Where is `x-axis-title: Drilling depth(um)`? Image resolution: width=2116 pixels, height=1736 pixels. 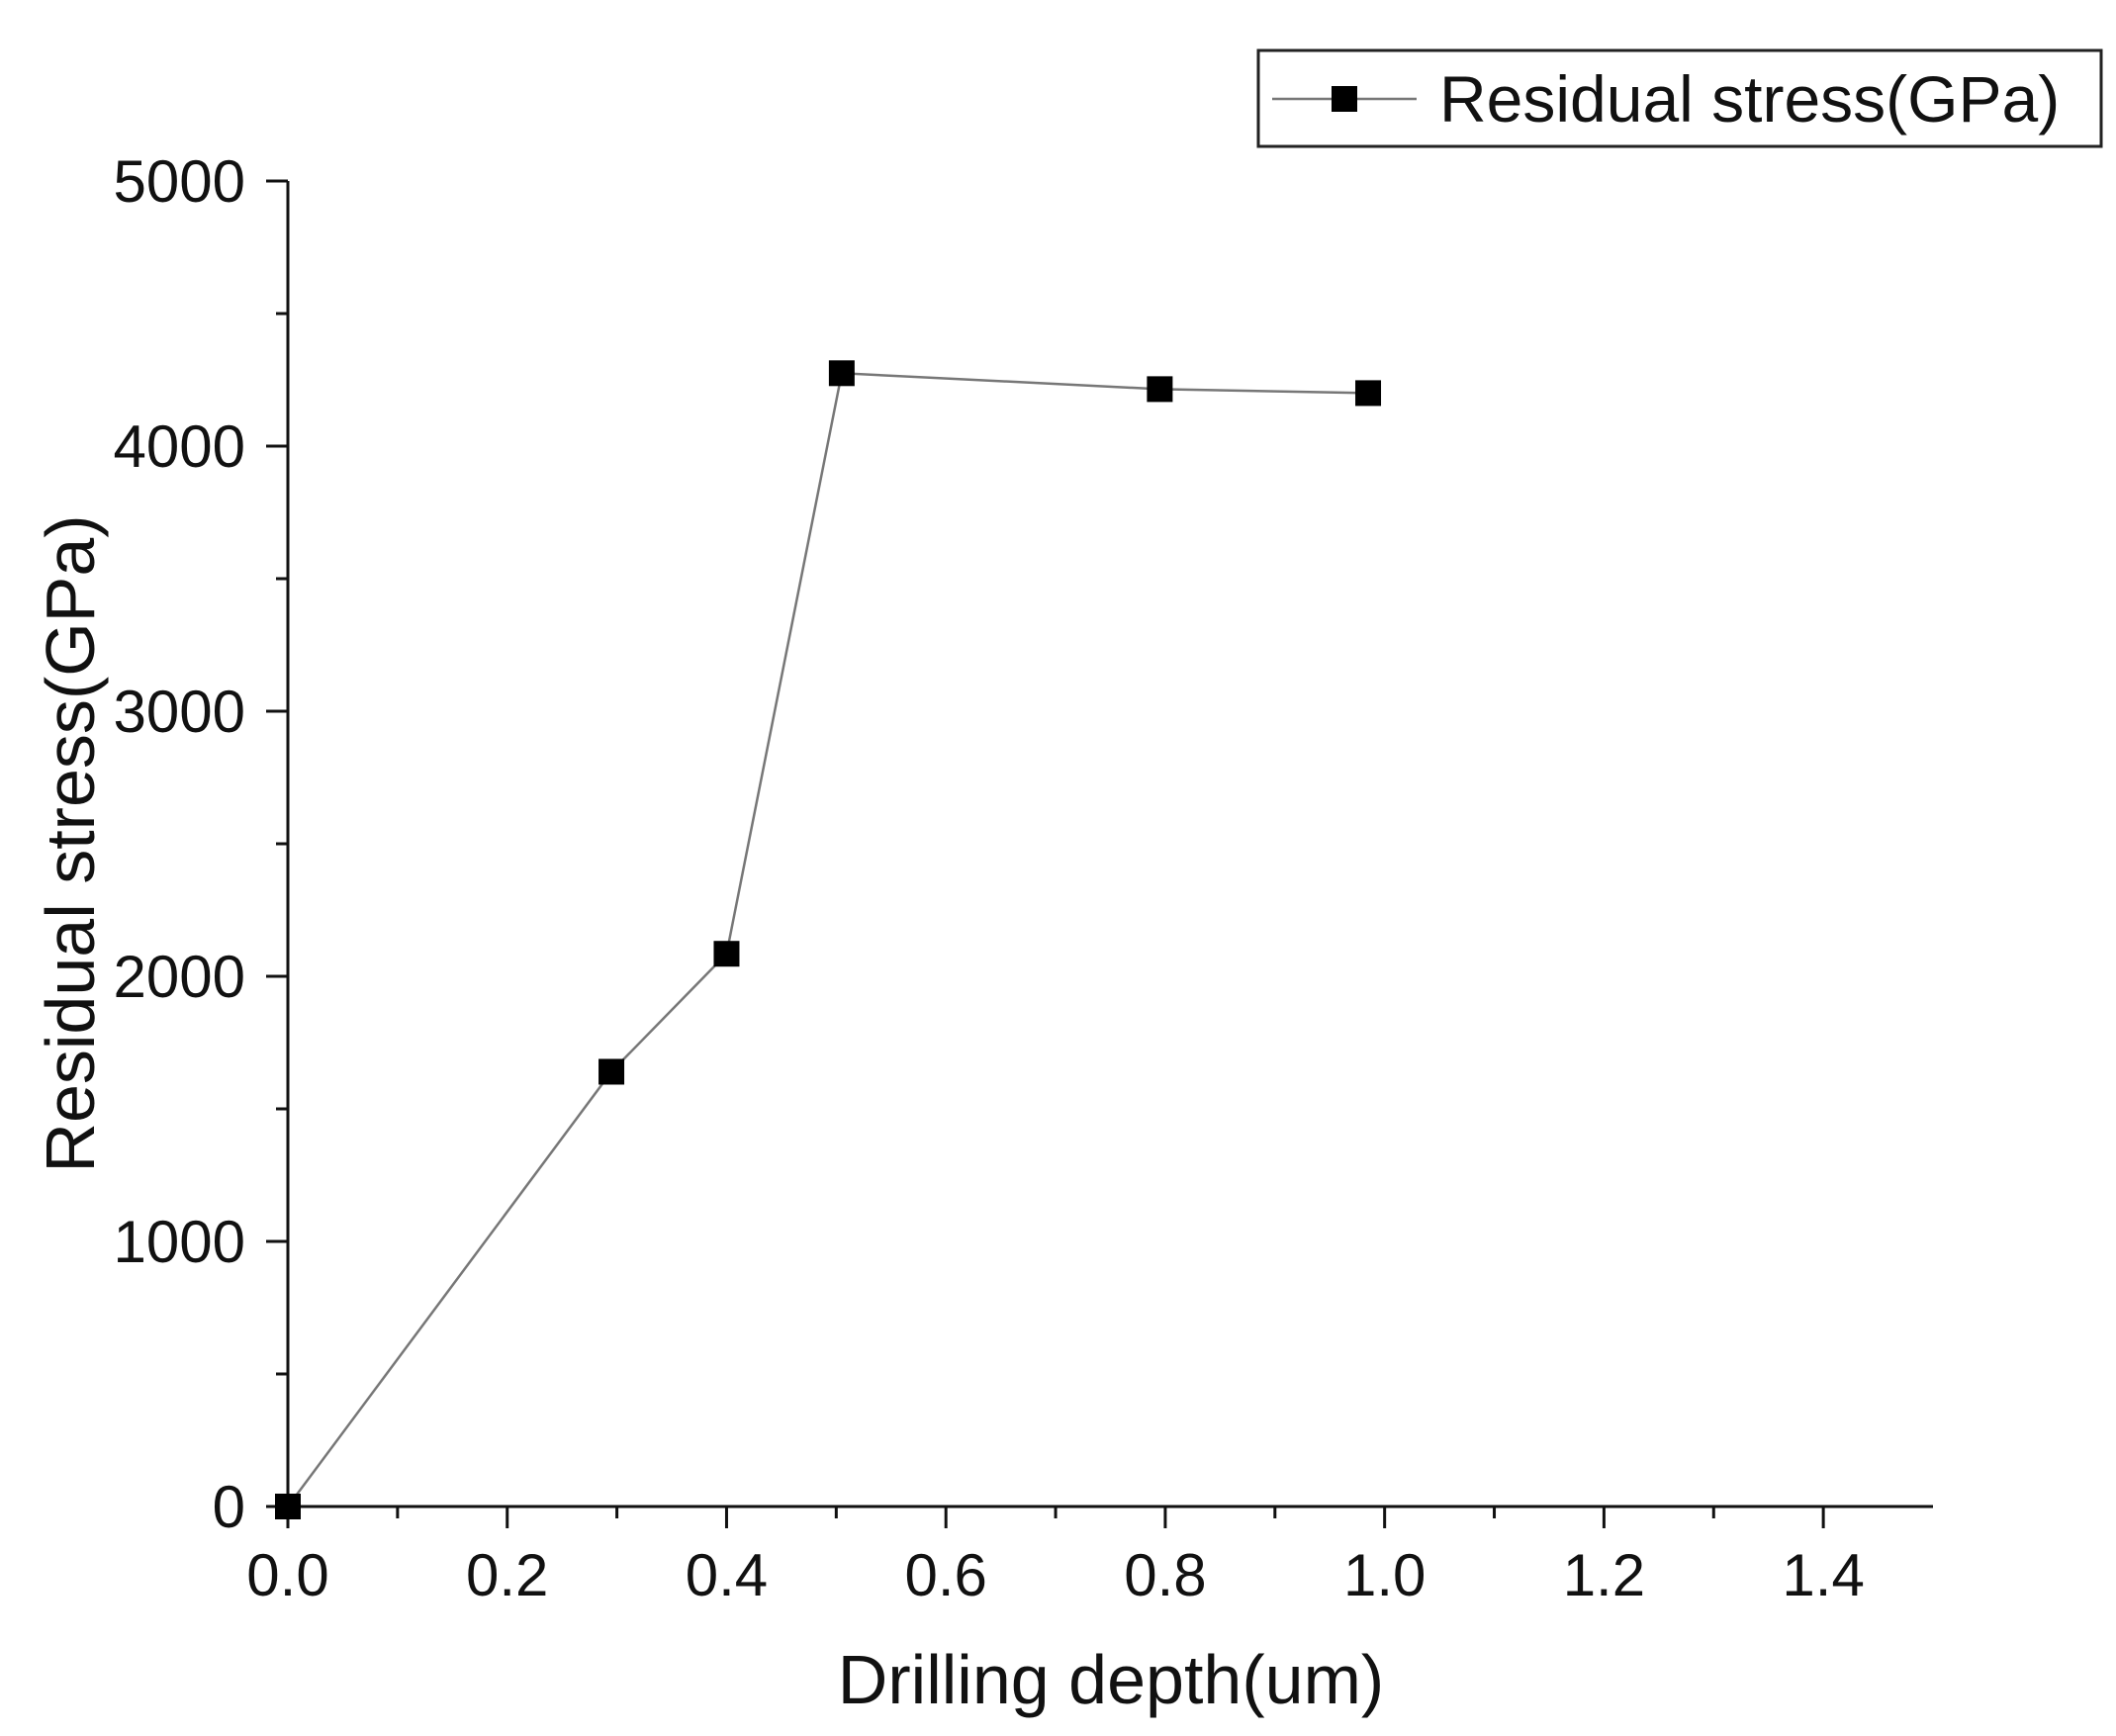
x-axis-title: Drilling depth(um) is located at coordinates (1111, 1679).